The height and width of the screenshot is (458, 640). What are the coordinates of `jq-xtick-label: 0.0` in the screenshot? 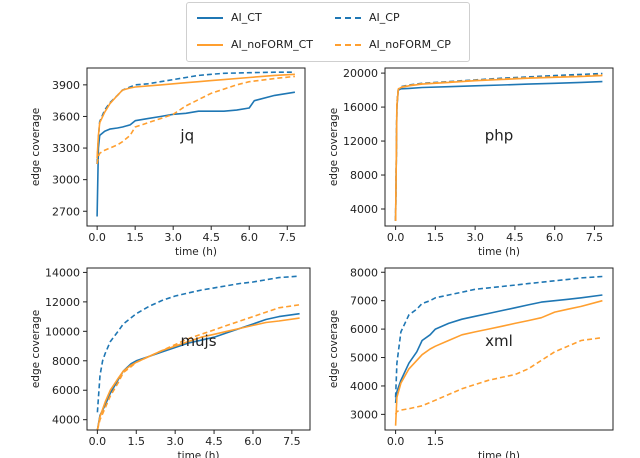 It's located at (97, 237).